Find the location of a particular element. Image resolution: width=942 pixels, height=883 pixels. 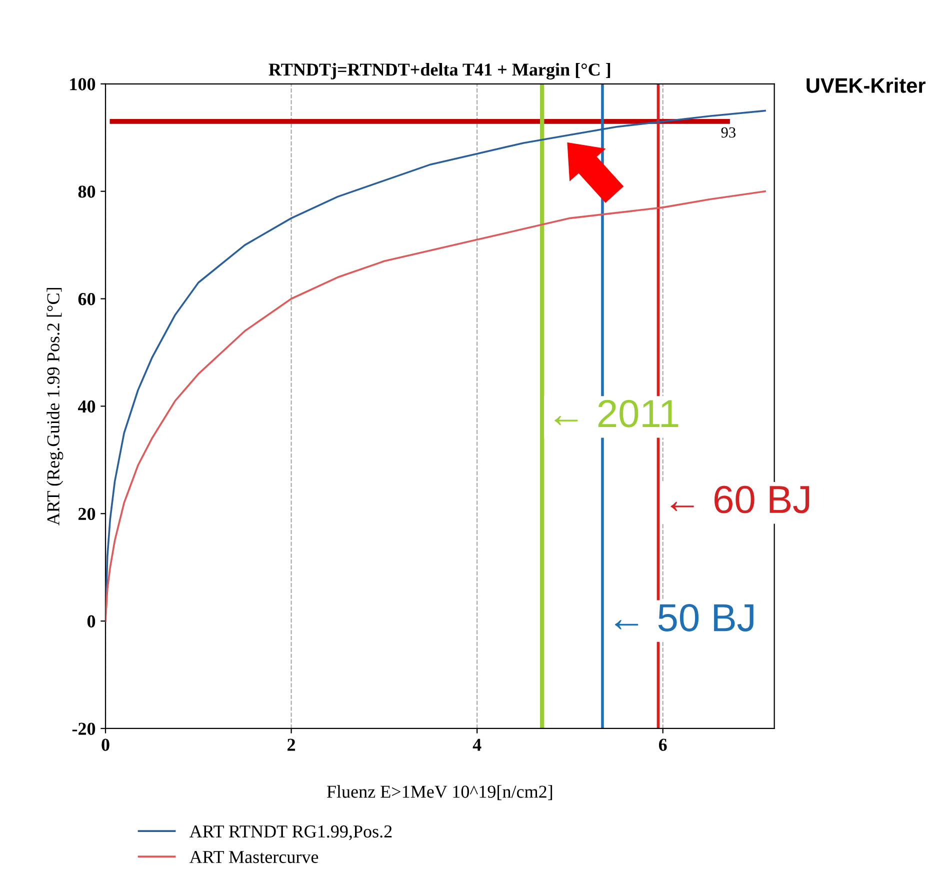

y-tick-label: 80 is located at coordinates (87, 192).